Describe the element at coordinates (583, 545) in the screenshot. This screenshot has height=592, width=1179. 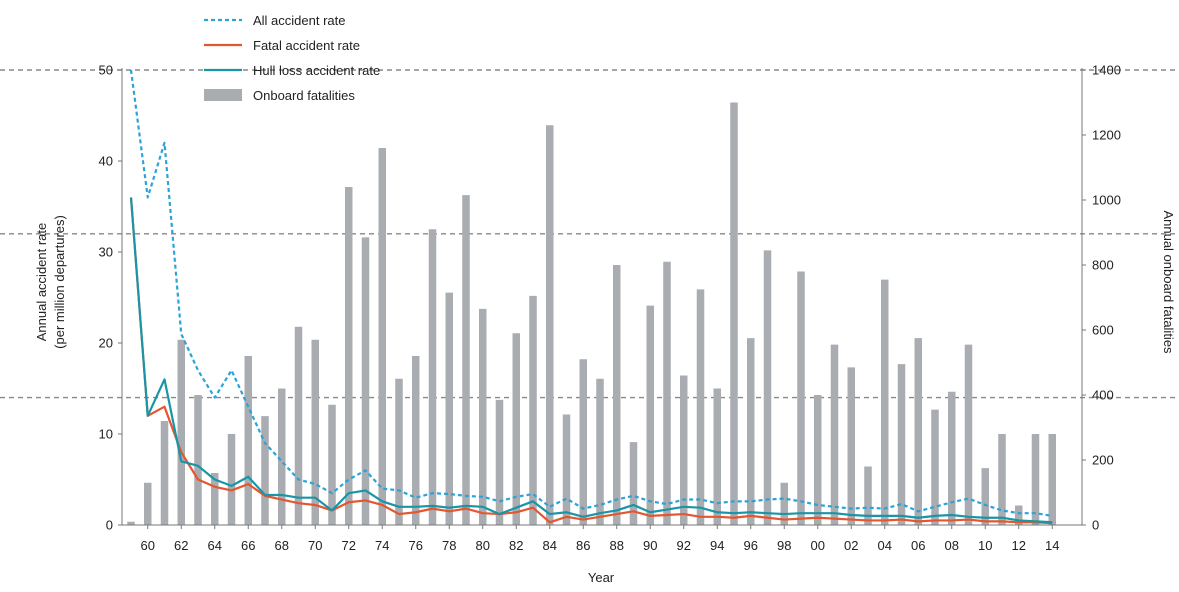
I see `x-tick-label-86: 86` at that location.